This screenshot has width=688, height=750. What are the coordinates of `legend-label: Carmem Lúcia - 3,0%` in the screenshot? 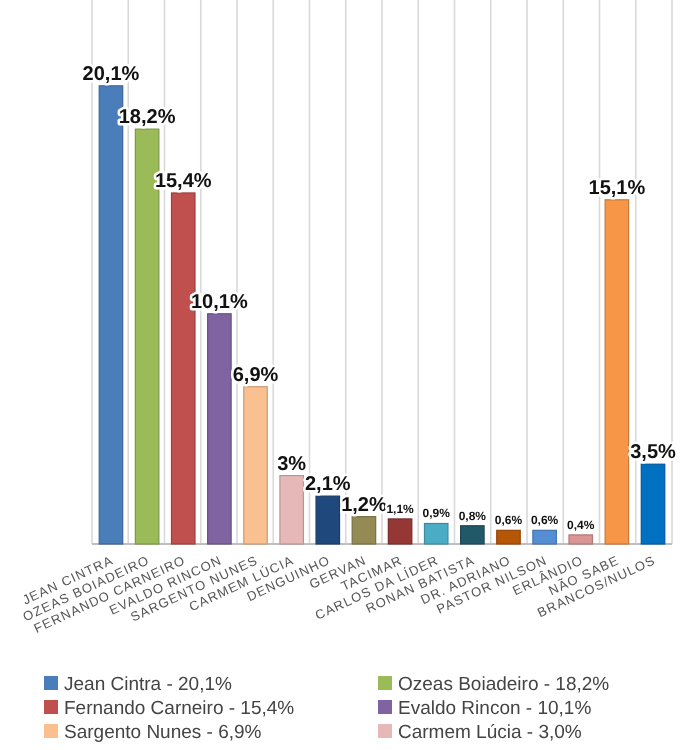 It's located at (490, 733).